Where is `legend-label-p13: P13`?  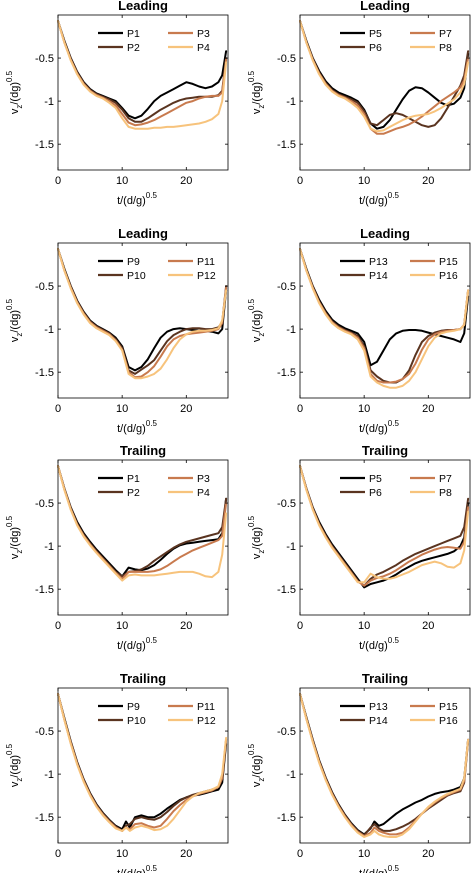
legend-label-p13: P13 is located at coordinates (378, 262).